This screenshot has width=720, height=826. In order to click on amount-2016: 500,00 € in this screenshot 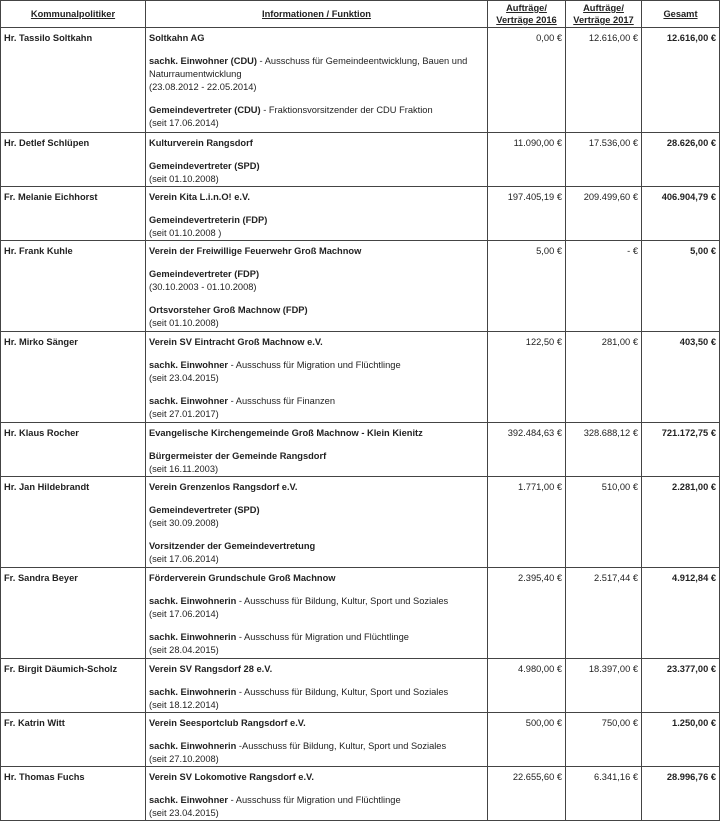, I will do `click(526, 739)`.